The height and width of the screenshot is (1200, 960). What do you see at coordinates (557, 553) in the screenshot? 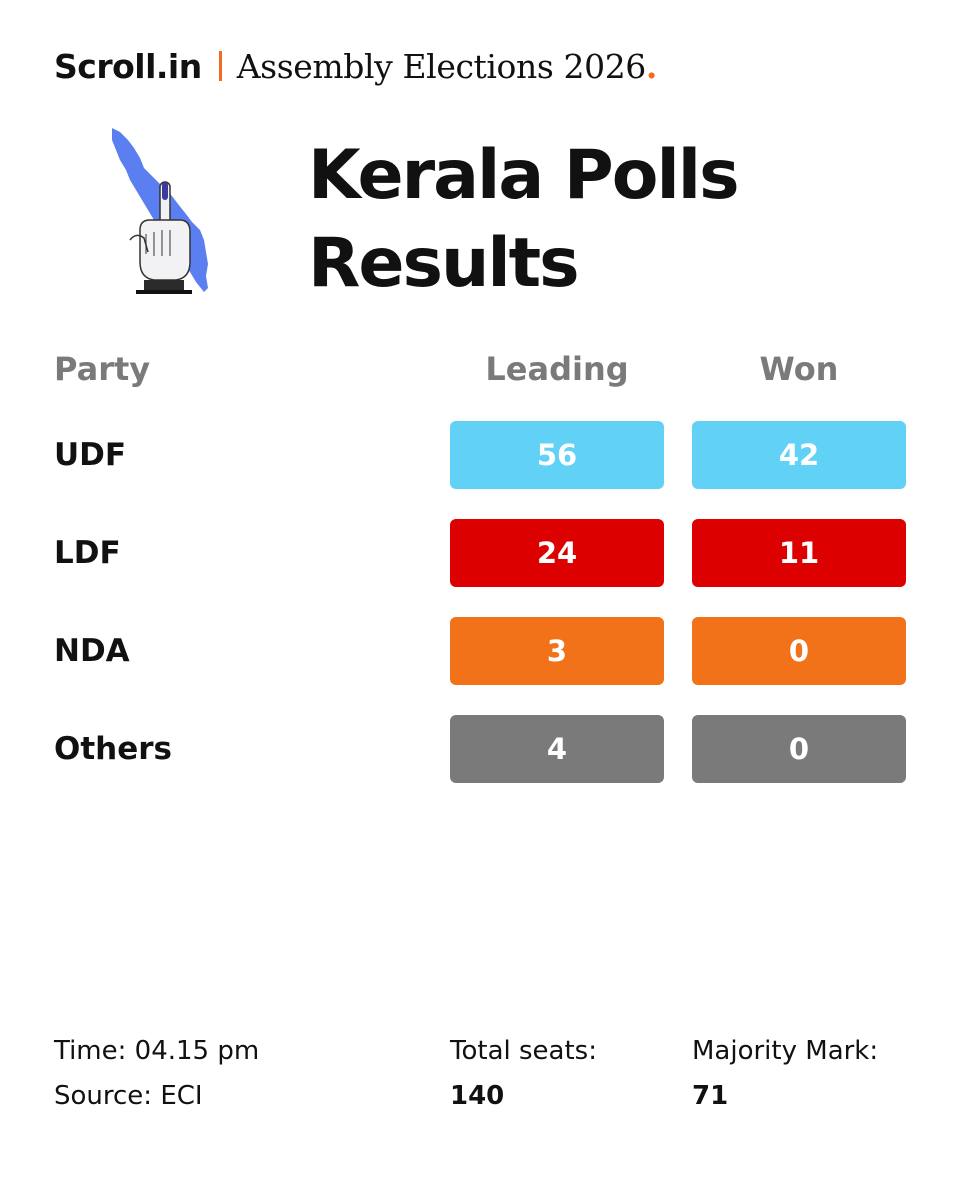
I see `leading-count-cell: 24` at bounding box center [557, 553].